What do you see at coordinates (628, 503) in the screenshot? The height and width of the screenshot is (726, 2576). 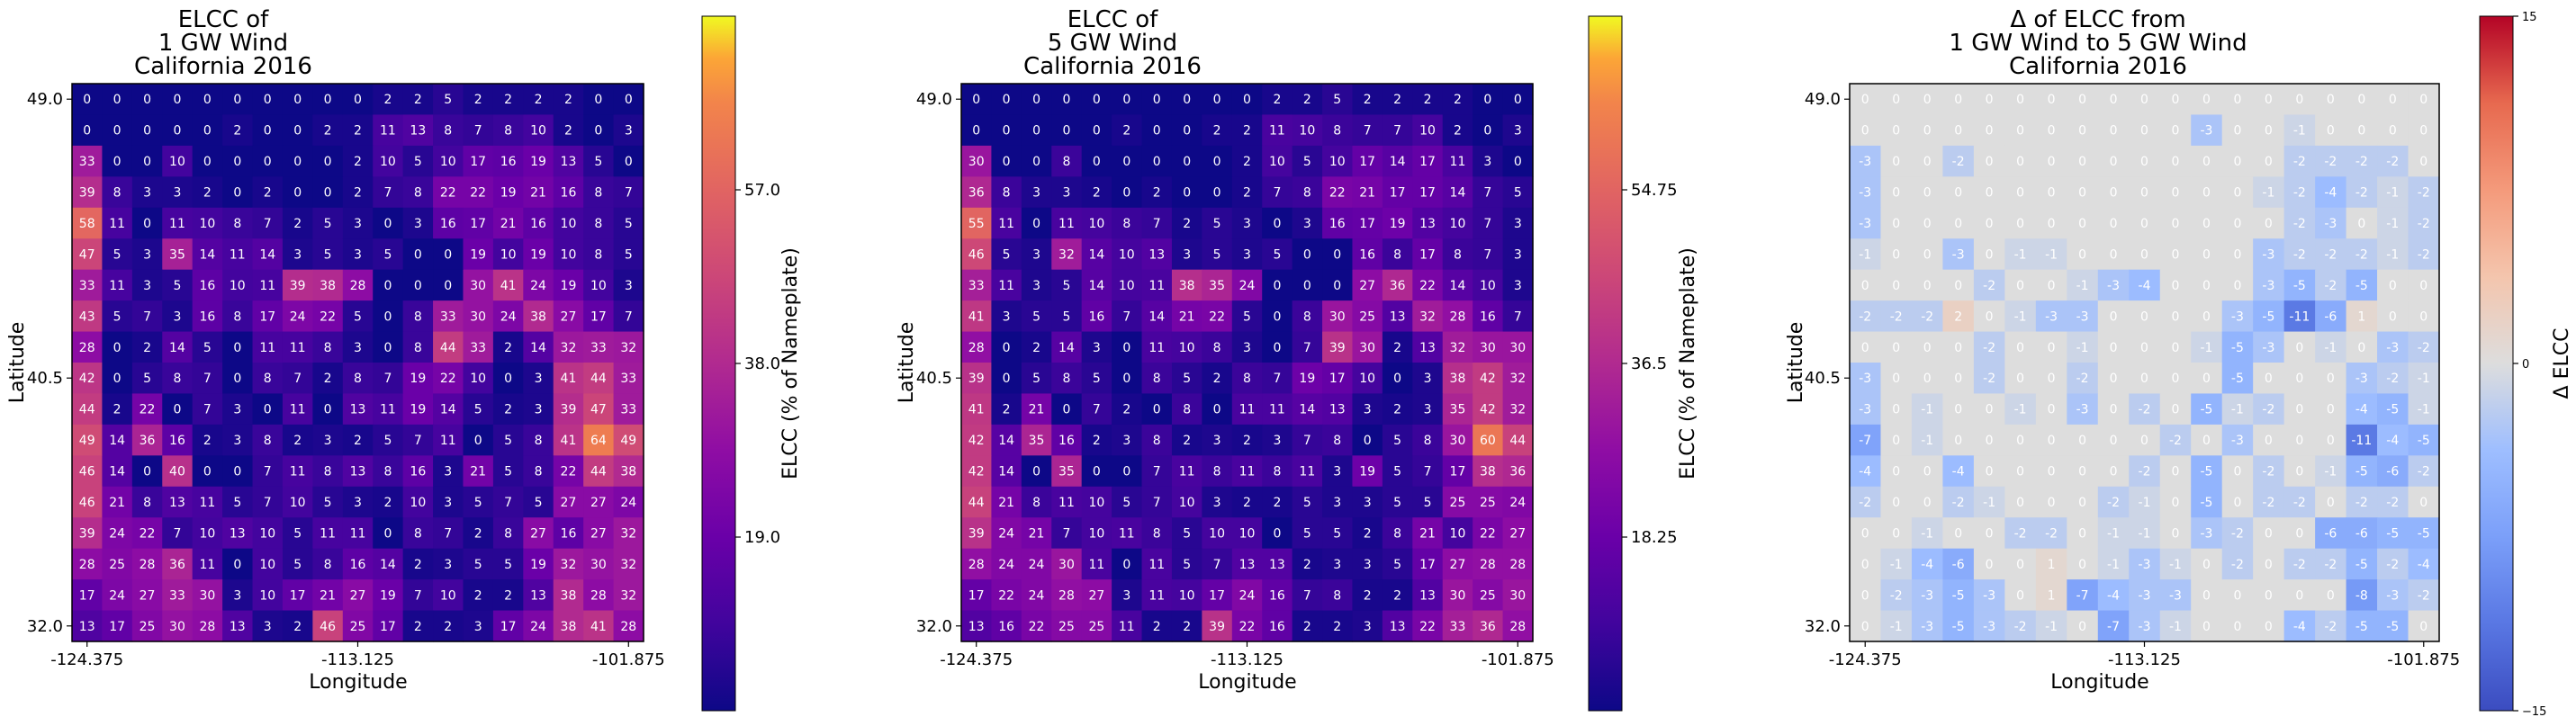 I see `cell-value-label: 24` at bounding box center [628, 503].